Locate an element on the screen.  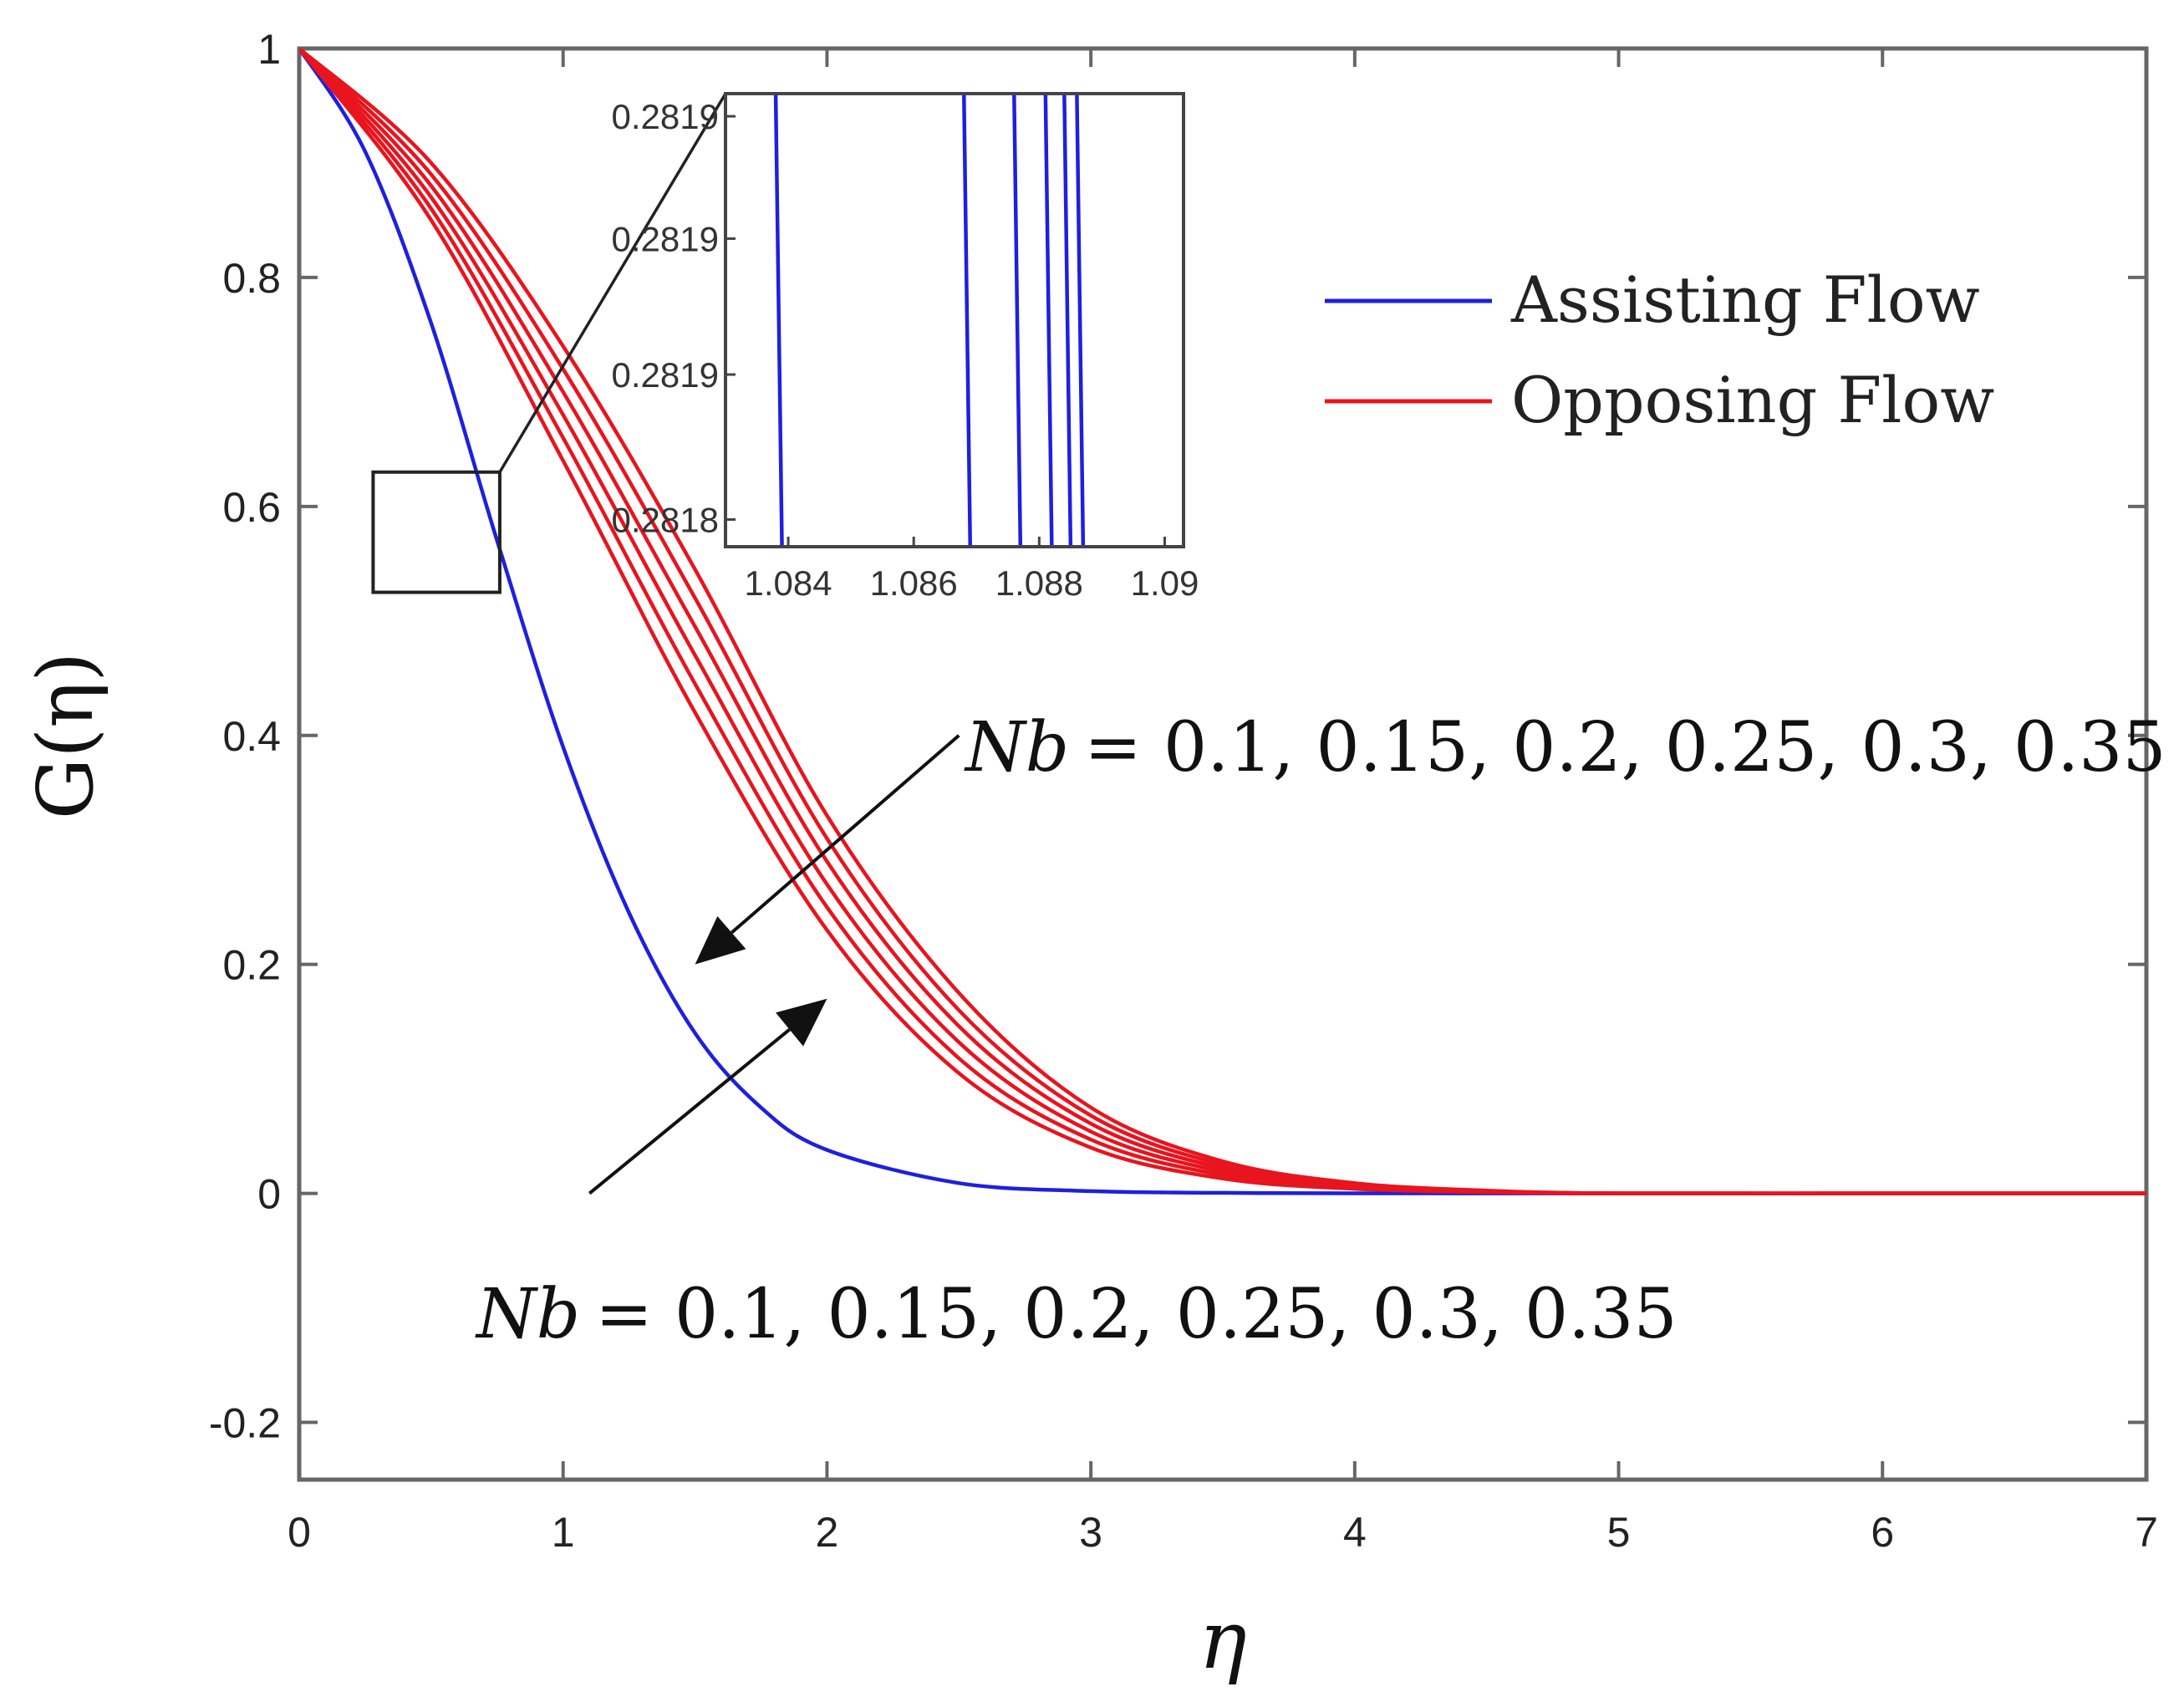
inset-series-lines is located at coordinates (929, 320).